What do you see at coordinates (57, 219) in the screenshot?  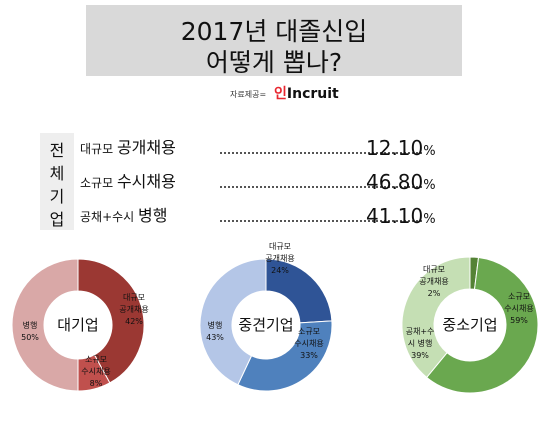 I see `side-char: 업` at bounding box center [57, 219].